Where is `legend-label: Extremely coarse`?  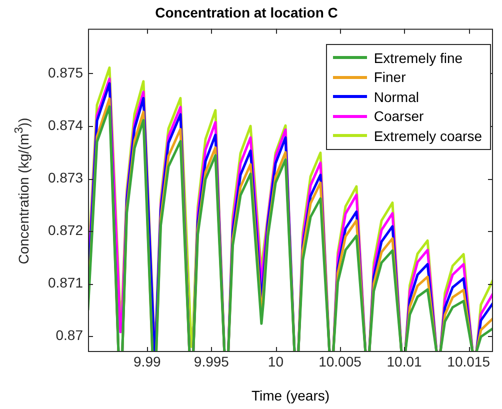 legend-label: Extremely coarse is located at coordinates (428, 136).